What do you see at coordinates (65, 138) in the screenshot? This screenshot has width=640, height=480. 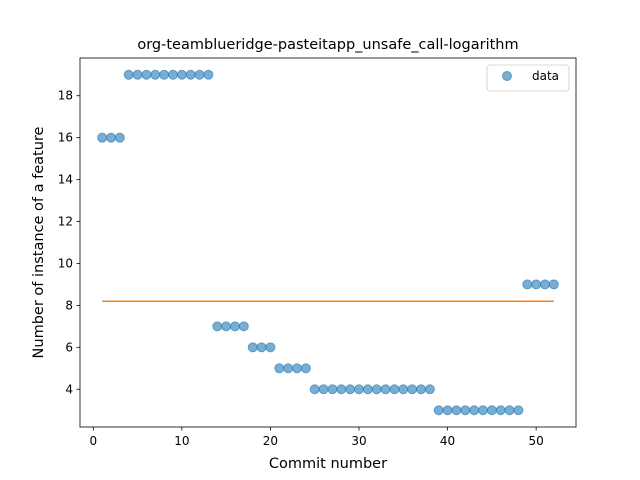 I see `y-tick-label: 16` at bounding box center [65, 138].